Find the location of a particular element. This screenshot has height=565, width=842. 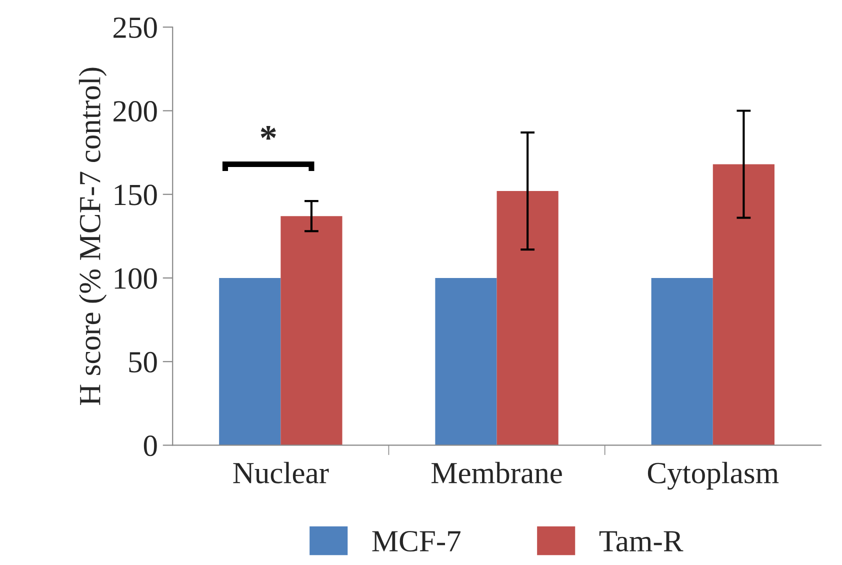

x-tick-label: Nuclear is located at coordinates (281, 473).